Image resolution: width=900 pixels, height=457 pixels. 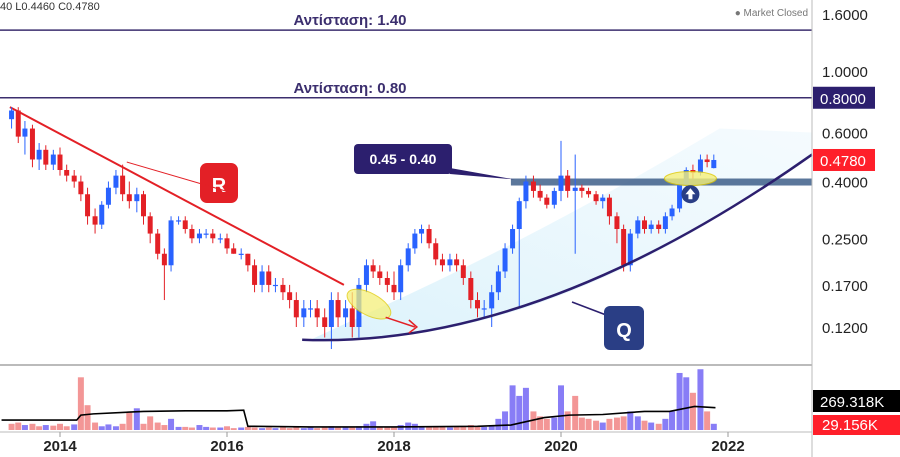 What do you see at coordinates (845, 15) in the screenshot?
I see `y-tick-label: 1.6000` at bounding box center [845, 15].